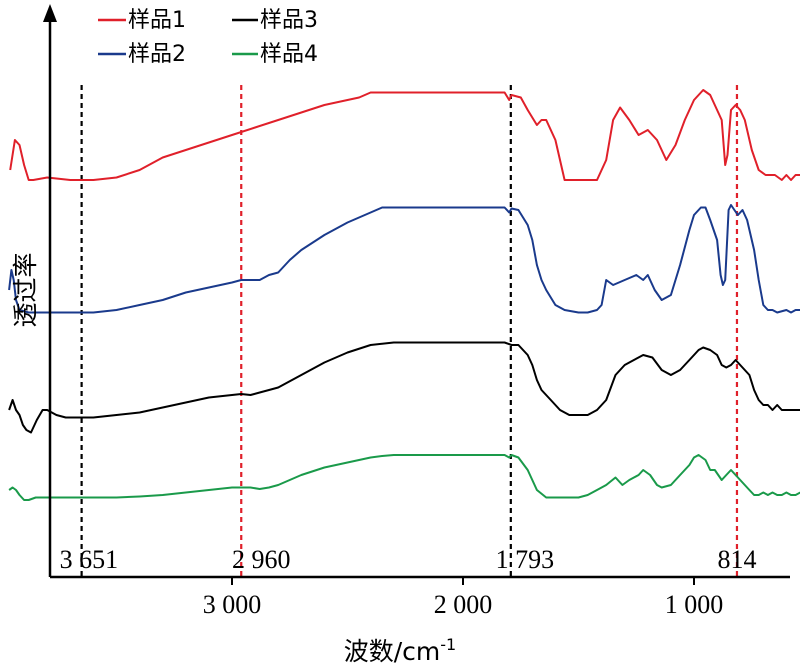  I want to click on legend-entry: 样品1, so click(142, 20).